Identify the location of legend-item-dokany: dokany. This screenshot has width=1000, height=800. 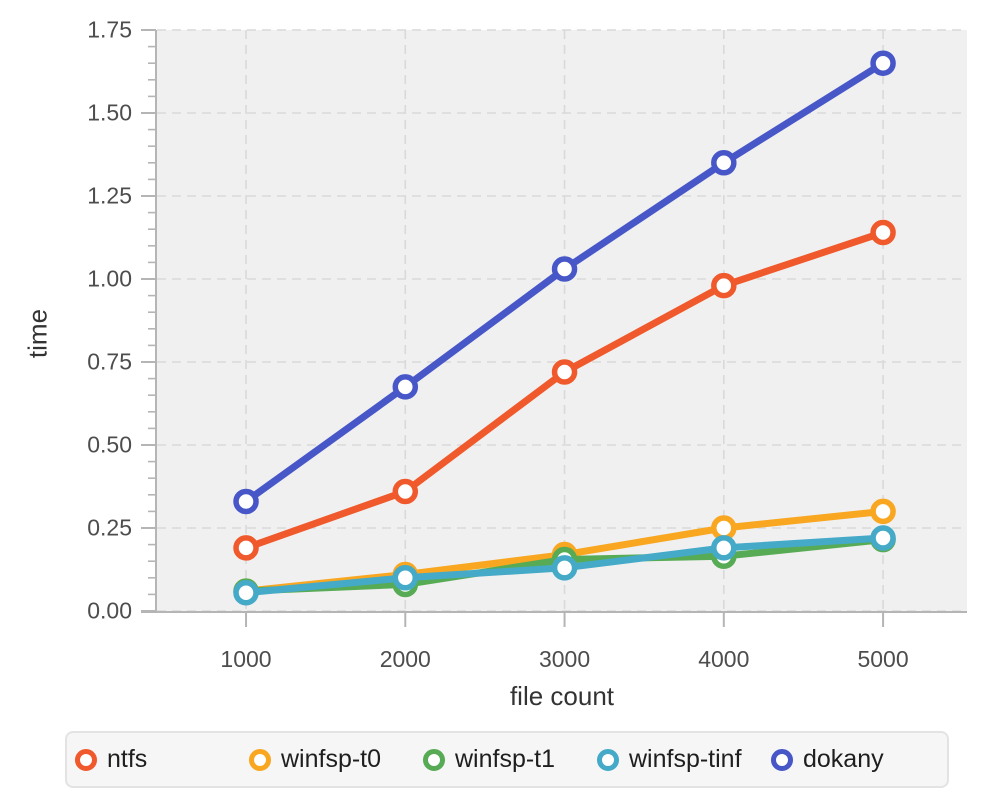
(858, 759).